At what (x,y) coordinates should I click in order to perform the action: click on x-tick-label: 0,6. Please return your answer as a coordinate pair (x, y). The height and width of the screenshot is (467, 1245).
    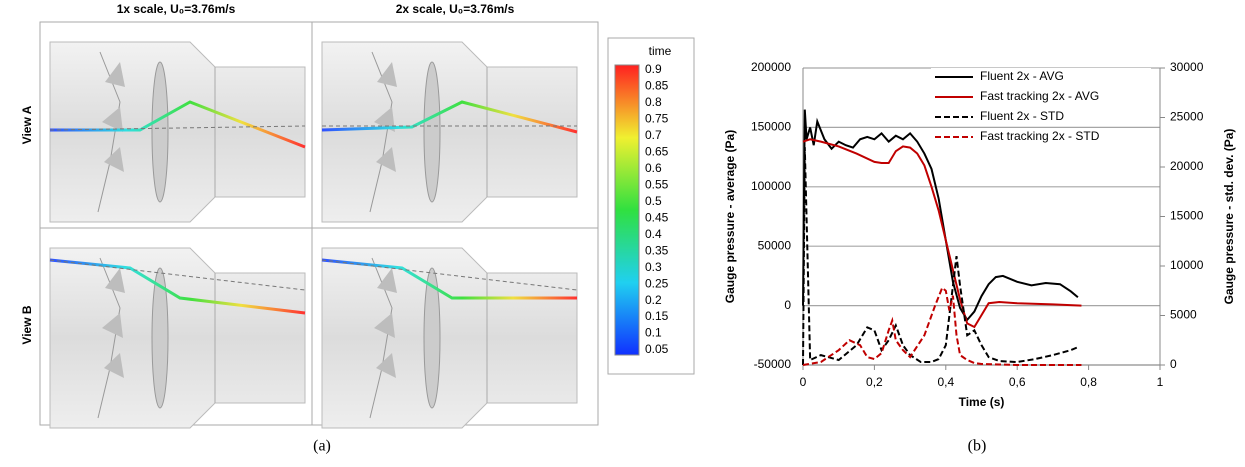
    Looking at the image, I should click on (1017, 382).